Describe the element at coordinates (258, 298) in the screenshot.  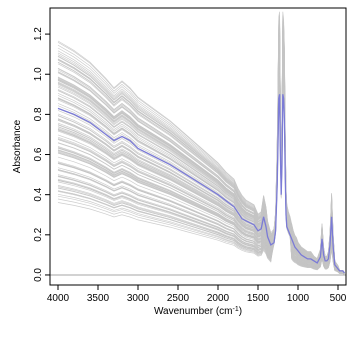
I see `x-tick-label: 1500` at that location.